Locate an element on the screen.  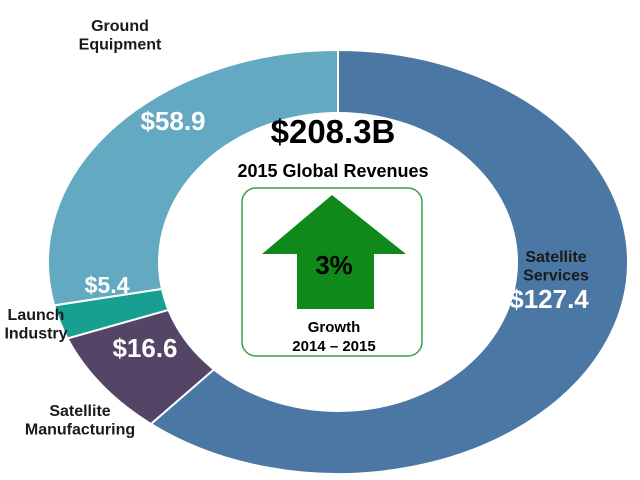
value-label-satellite-manufacturing: $16.6 is located at coordinates (144, 348).